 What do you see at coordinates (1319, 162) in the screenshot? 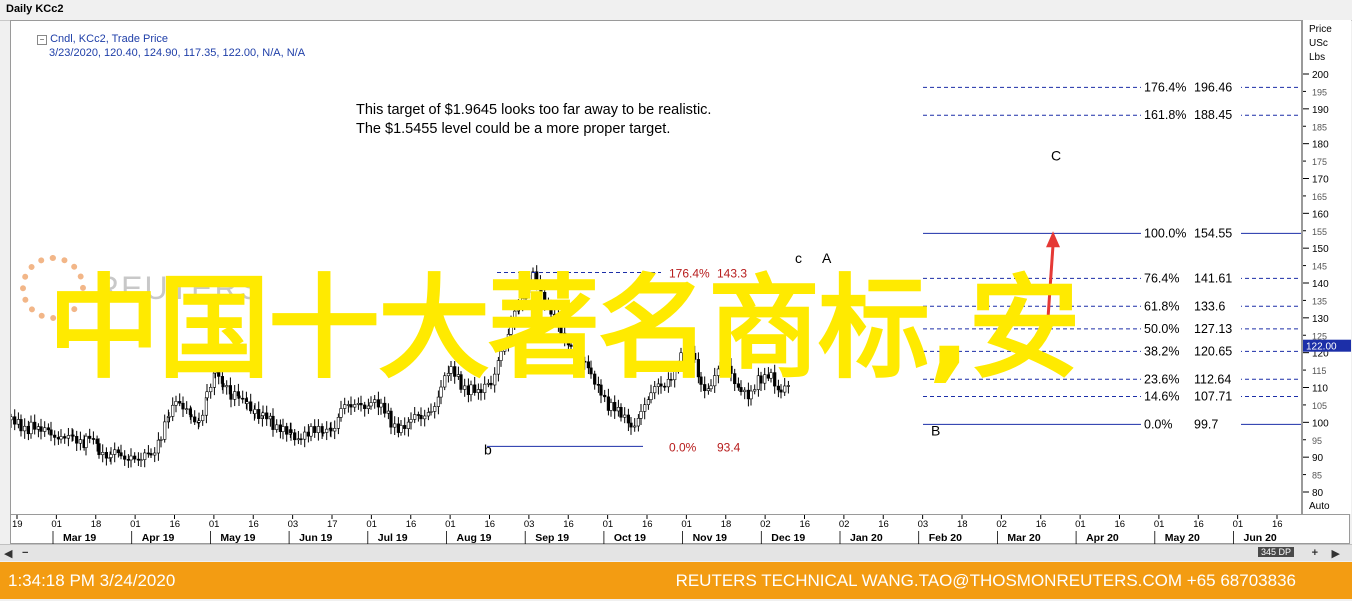
I see `price-tick-label: 175` at bounding box center [1319, 162].